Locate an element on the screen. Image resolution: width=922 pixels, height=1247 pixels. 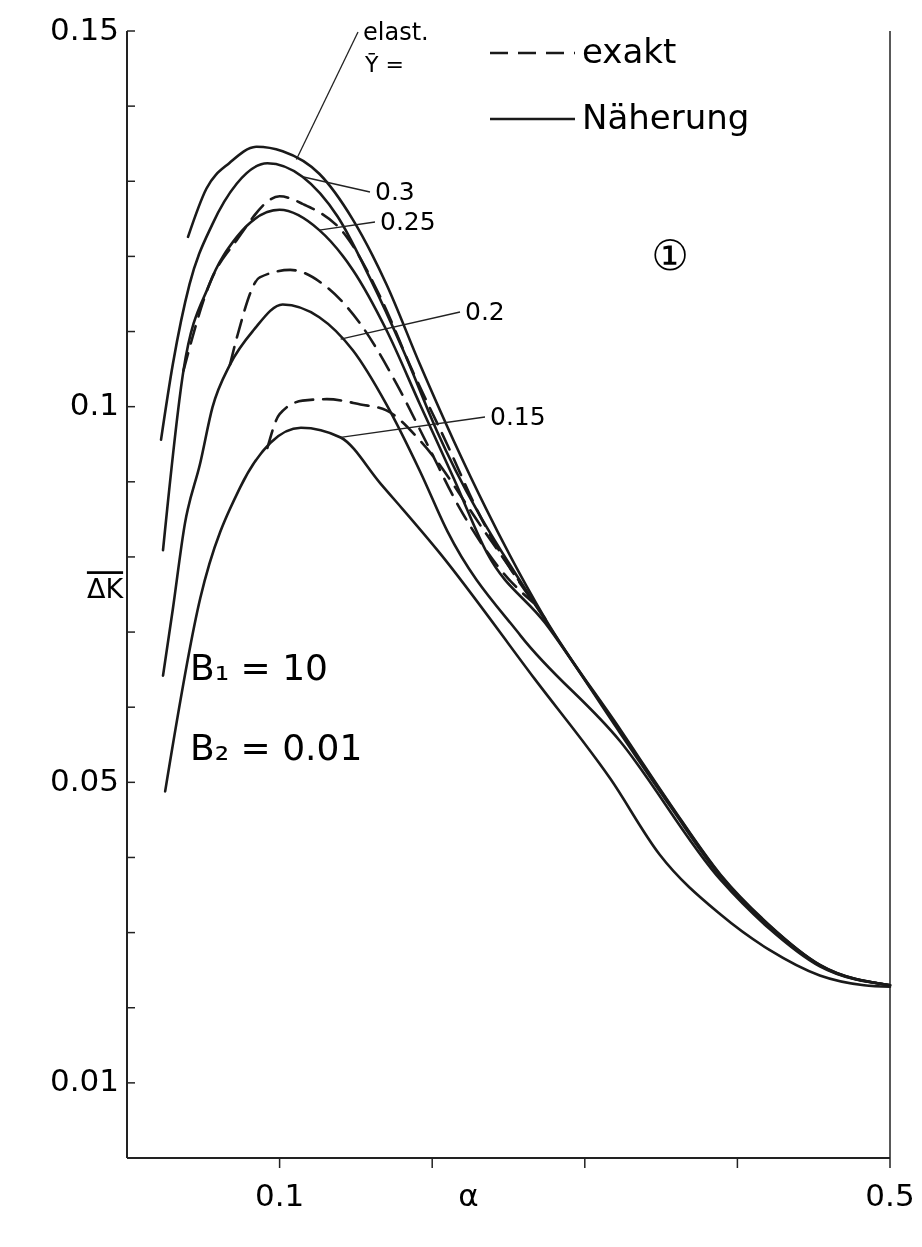
y-tick-label: 0.01 is located at coordinates (84, 1080).